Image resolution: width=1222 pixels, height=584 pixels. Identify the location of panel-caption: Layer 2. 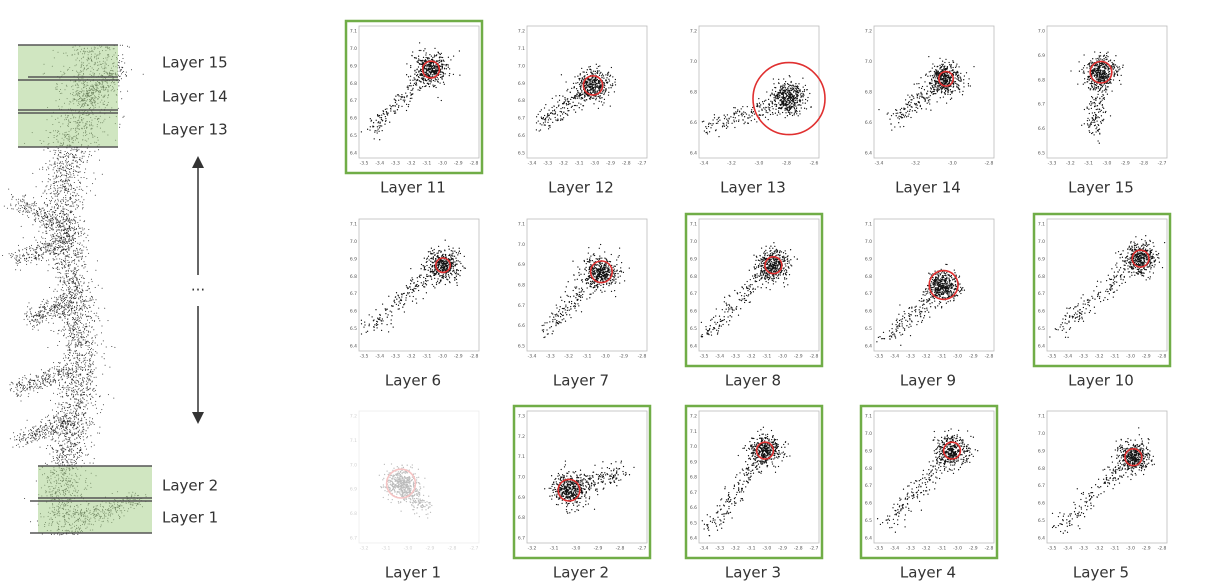
(581, 573).